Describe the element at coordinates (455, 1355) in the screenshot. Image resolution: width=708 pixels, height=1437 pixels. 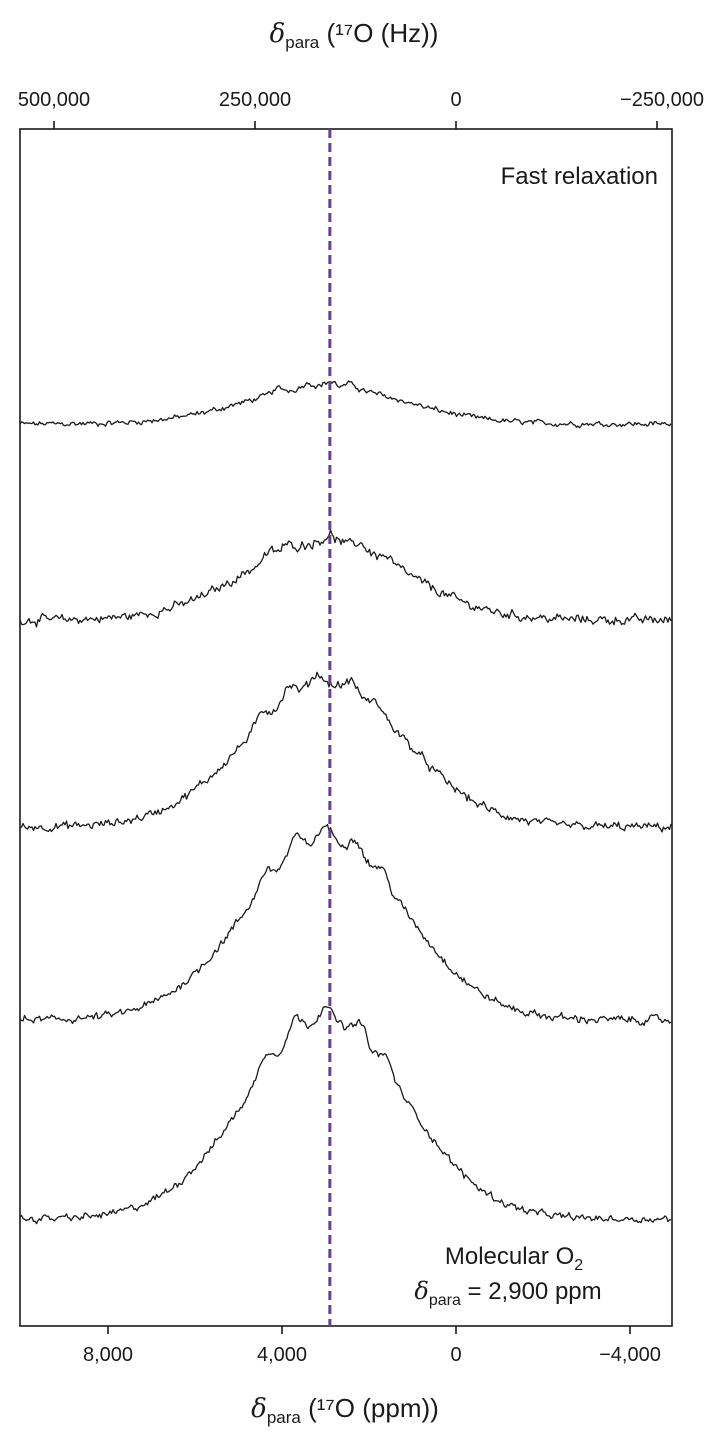
I see `bottom-tick-label: 0` at that location.